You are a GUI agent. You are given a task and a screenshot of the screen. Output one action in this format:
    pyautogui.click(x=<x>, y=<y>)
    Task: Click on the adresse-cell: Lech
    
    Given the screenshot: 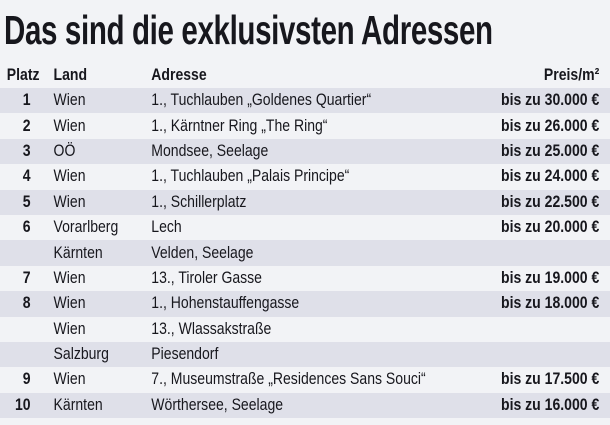 What is the action you would take?
    pyautogui.click(x=166, y=227)
    